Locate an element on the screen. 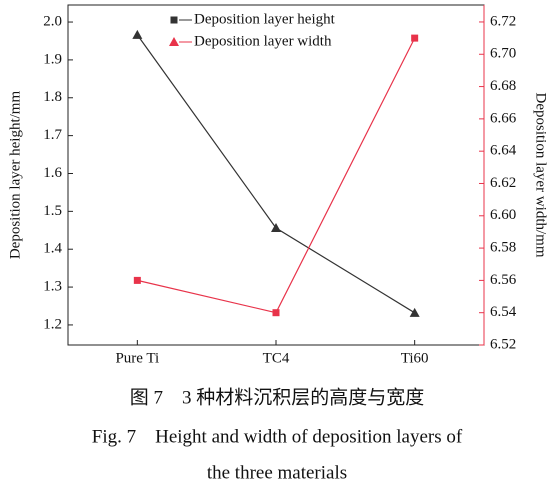 The height and width of the screenshot is (493, 555). y-axis-label: Deposition layer height/mm is located at coordinates (15, 175).